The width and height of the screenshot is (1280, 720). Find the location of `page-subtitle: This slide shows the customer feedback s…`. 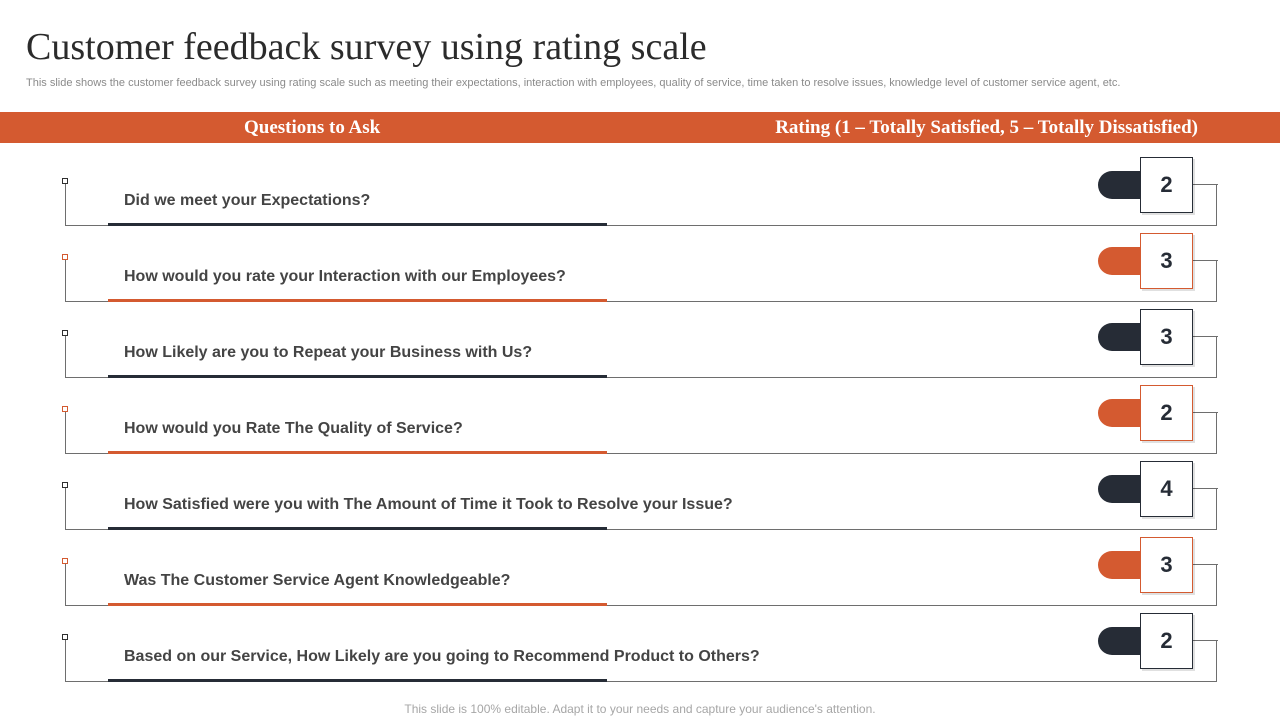

page-subtitle: This slide shows the customer feedback s… is located at coordinates (573, 83).